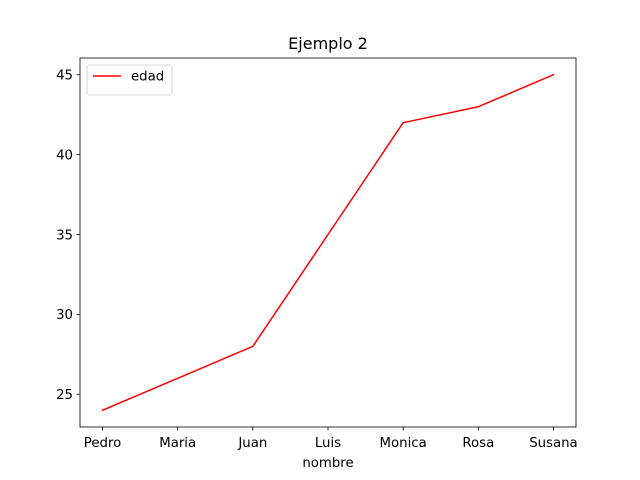  Describe the element at coordinates (64, 395) in the screenshot. I see `y-tick-label: 25` at that location.